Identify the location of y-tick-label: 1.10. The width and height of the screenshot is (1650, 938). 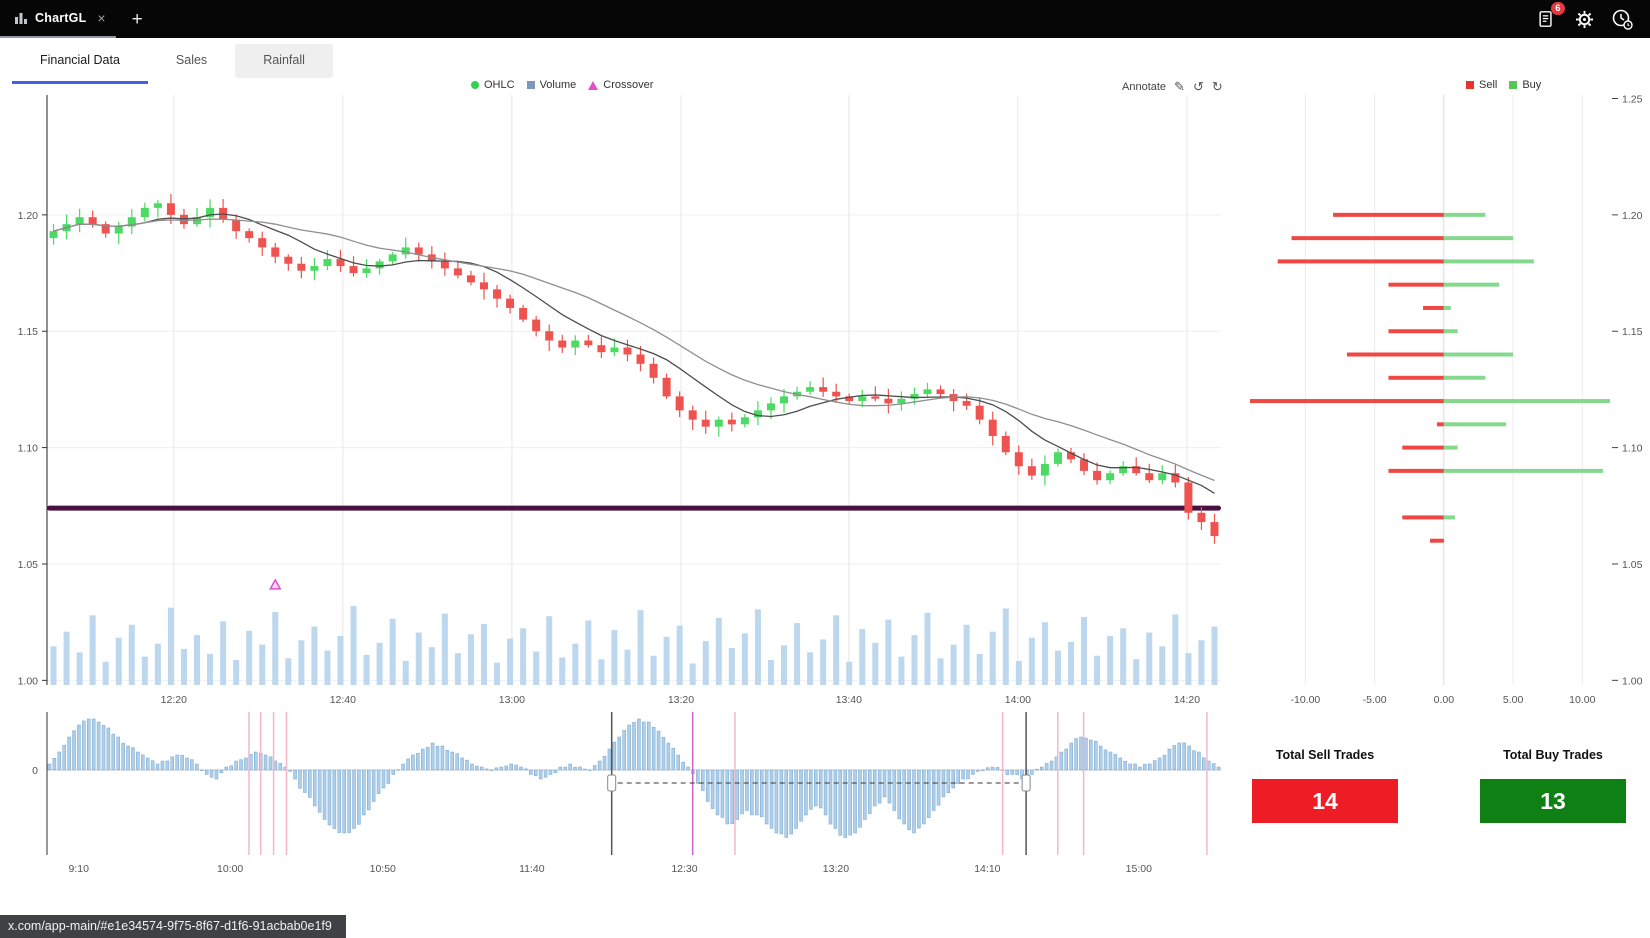
(28, 449).